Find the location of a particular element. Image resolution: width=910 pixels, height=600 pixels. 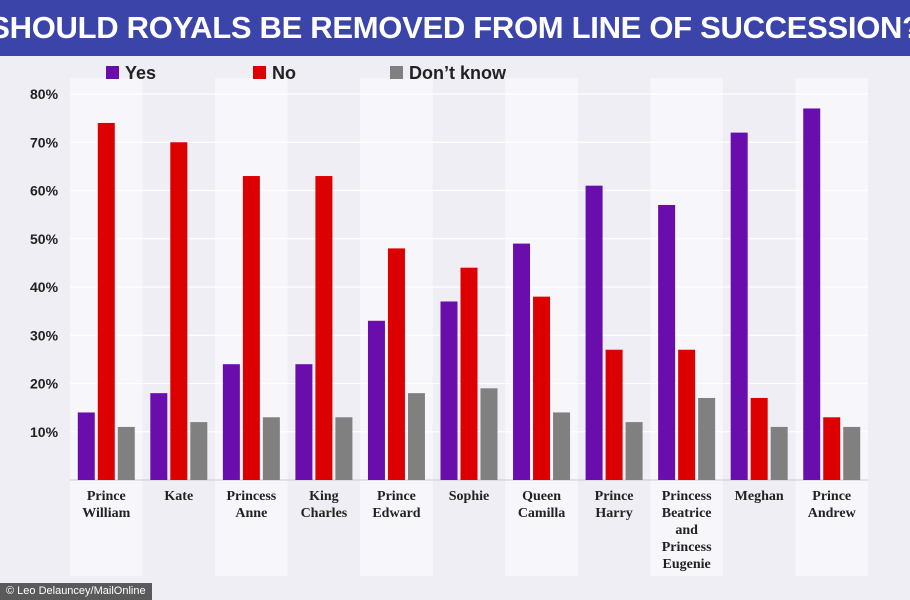

category-label: Queen is located at coordinates (541, 496).